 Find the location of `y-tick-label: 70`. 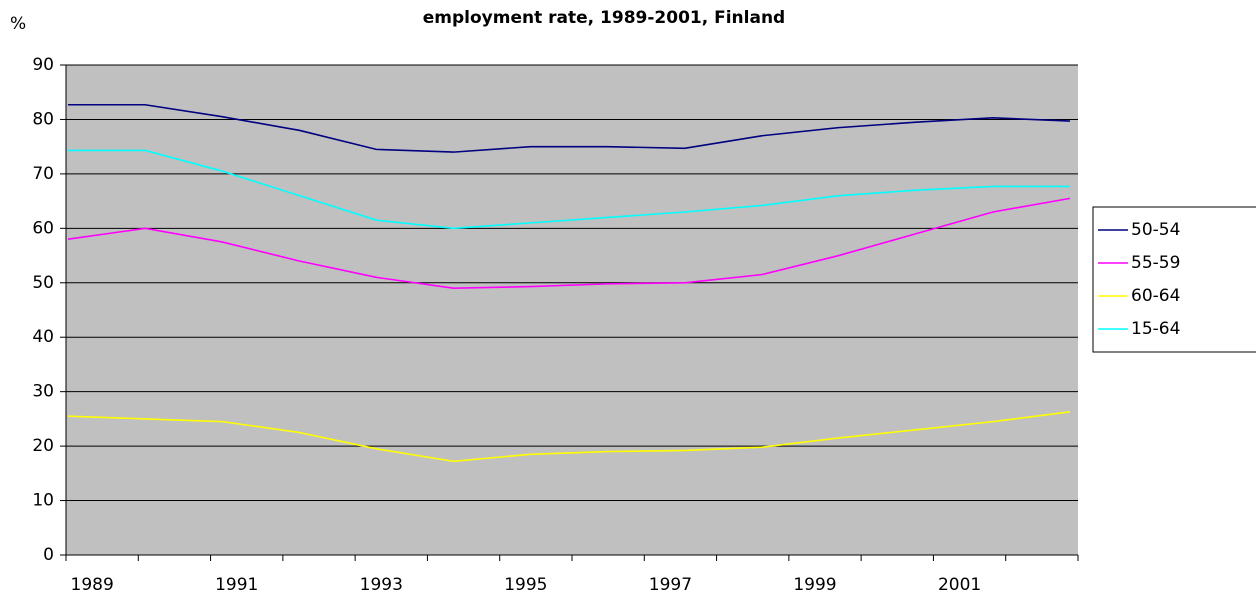

y-tick-label: 70 is located at coordinates (43, 174).